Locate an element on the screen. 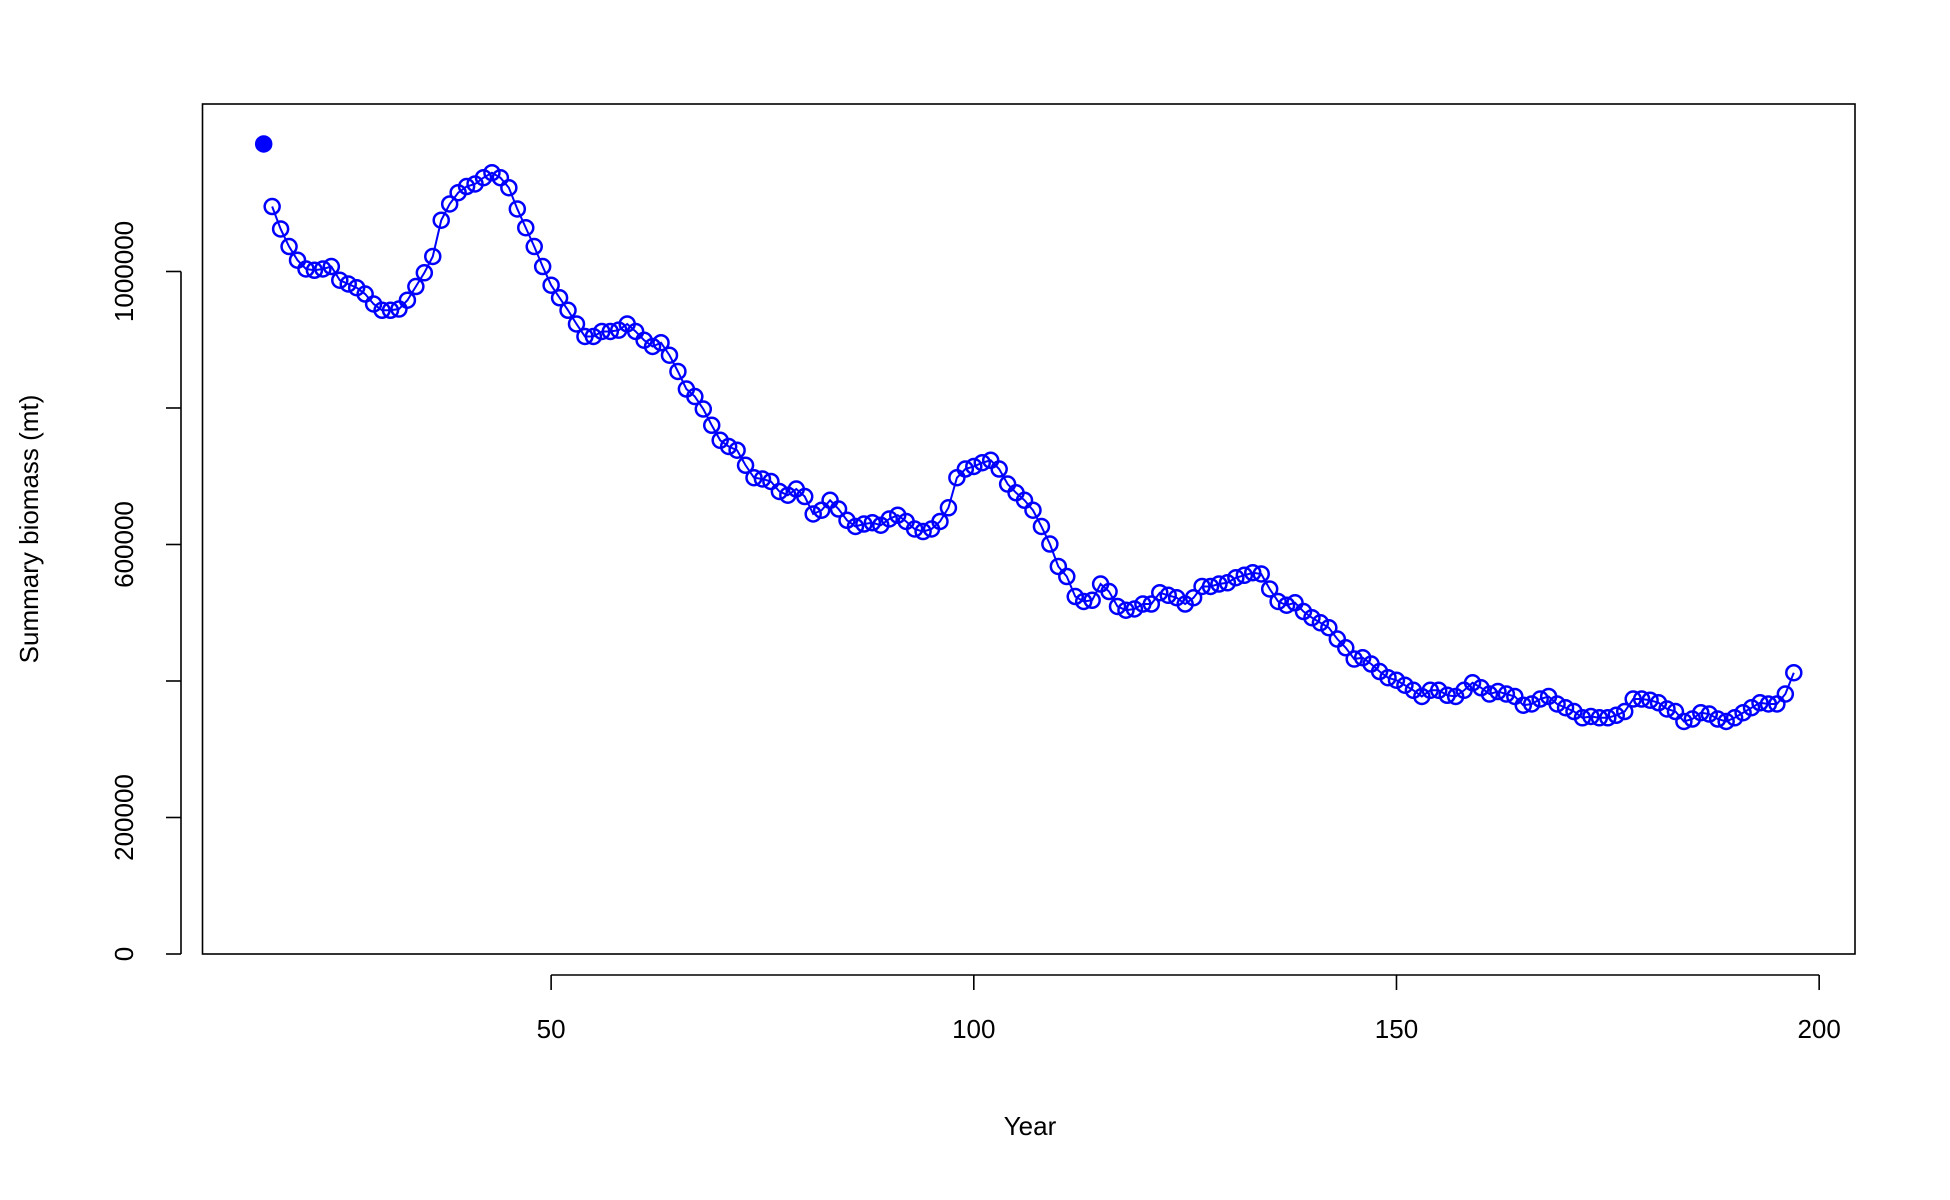  x-axis-label: Year is located at coordinates (1030, 1126).